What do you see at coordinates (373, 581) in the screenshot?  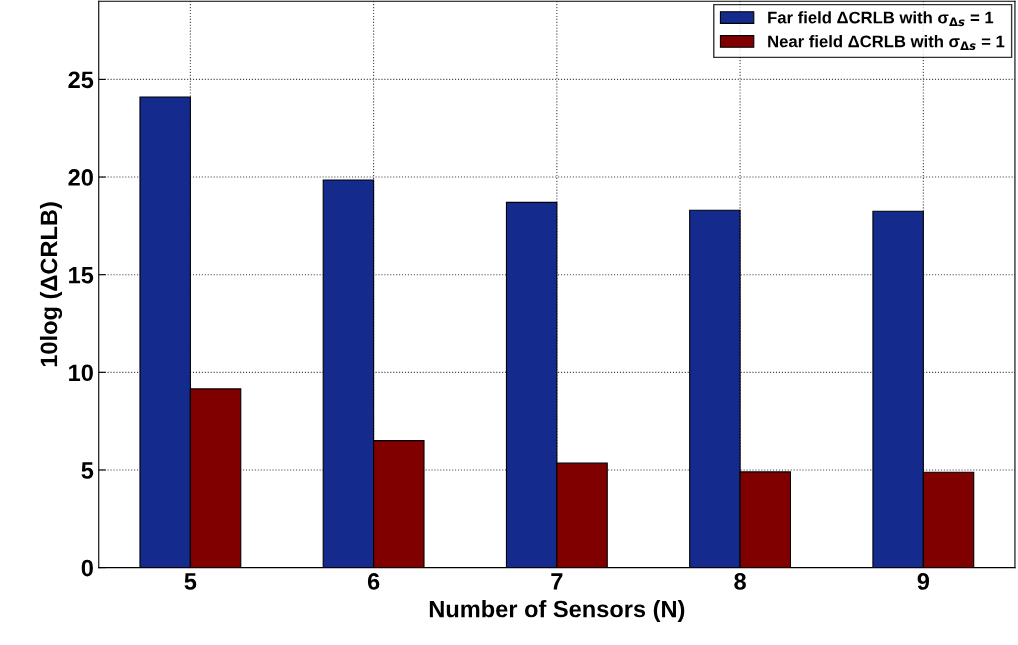 I see `x-tick-label: 6` at bounding box center [373, 581].